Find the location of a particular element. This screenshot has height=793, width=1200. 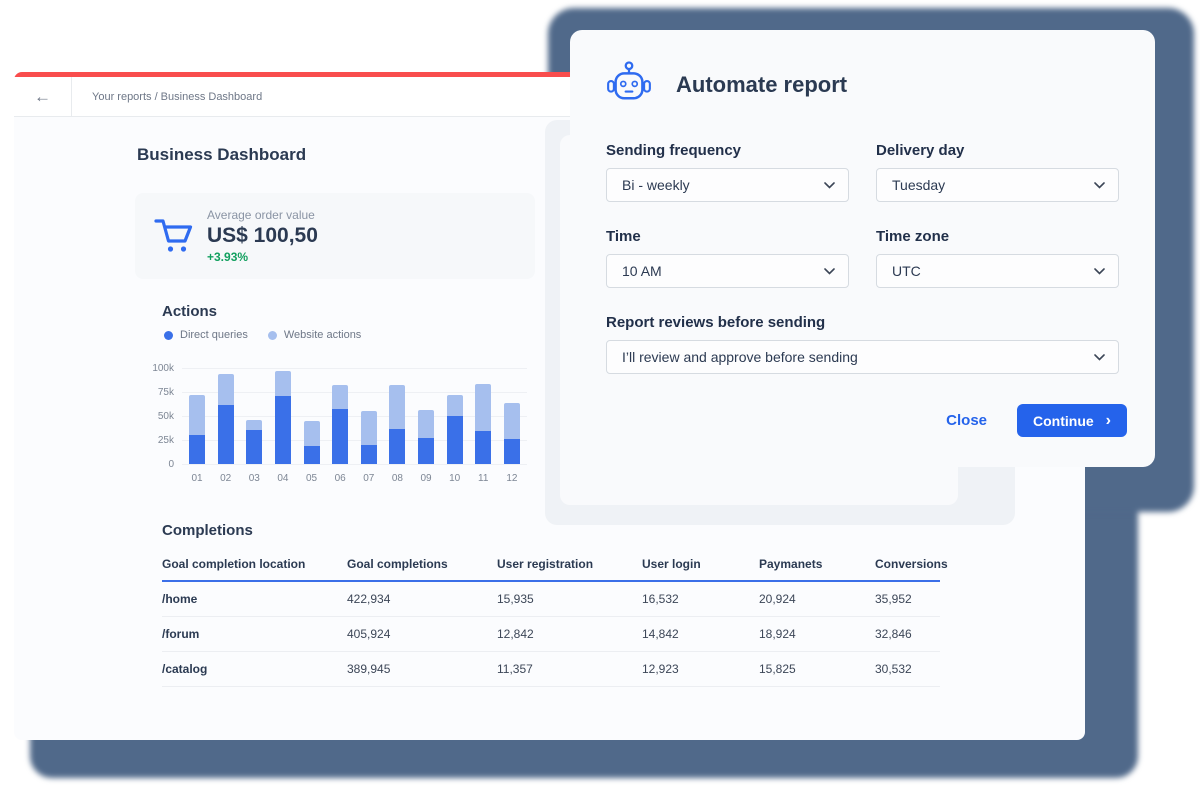

actions-chart: 100k 75k 50k 25k 0 01 02 03 04 05 06 07 08 09 10 11 12 is located at coordinates (339, 423).